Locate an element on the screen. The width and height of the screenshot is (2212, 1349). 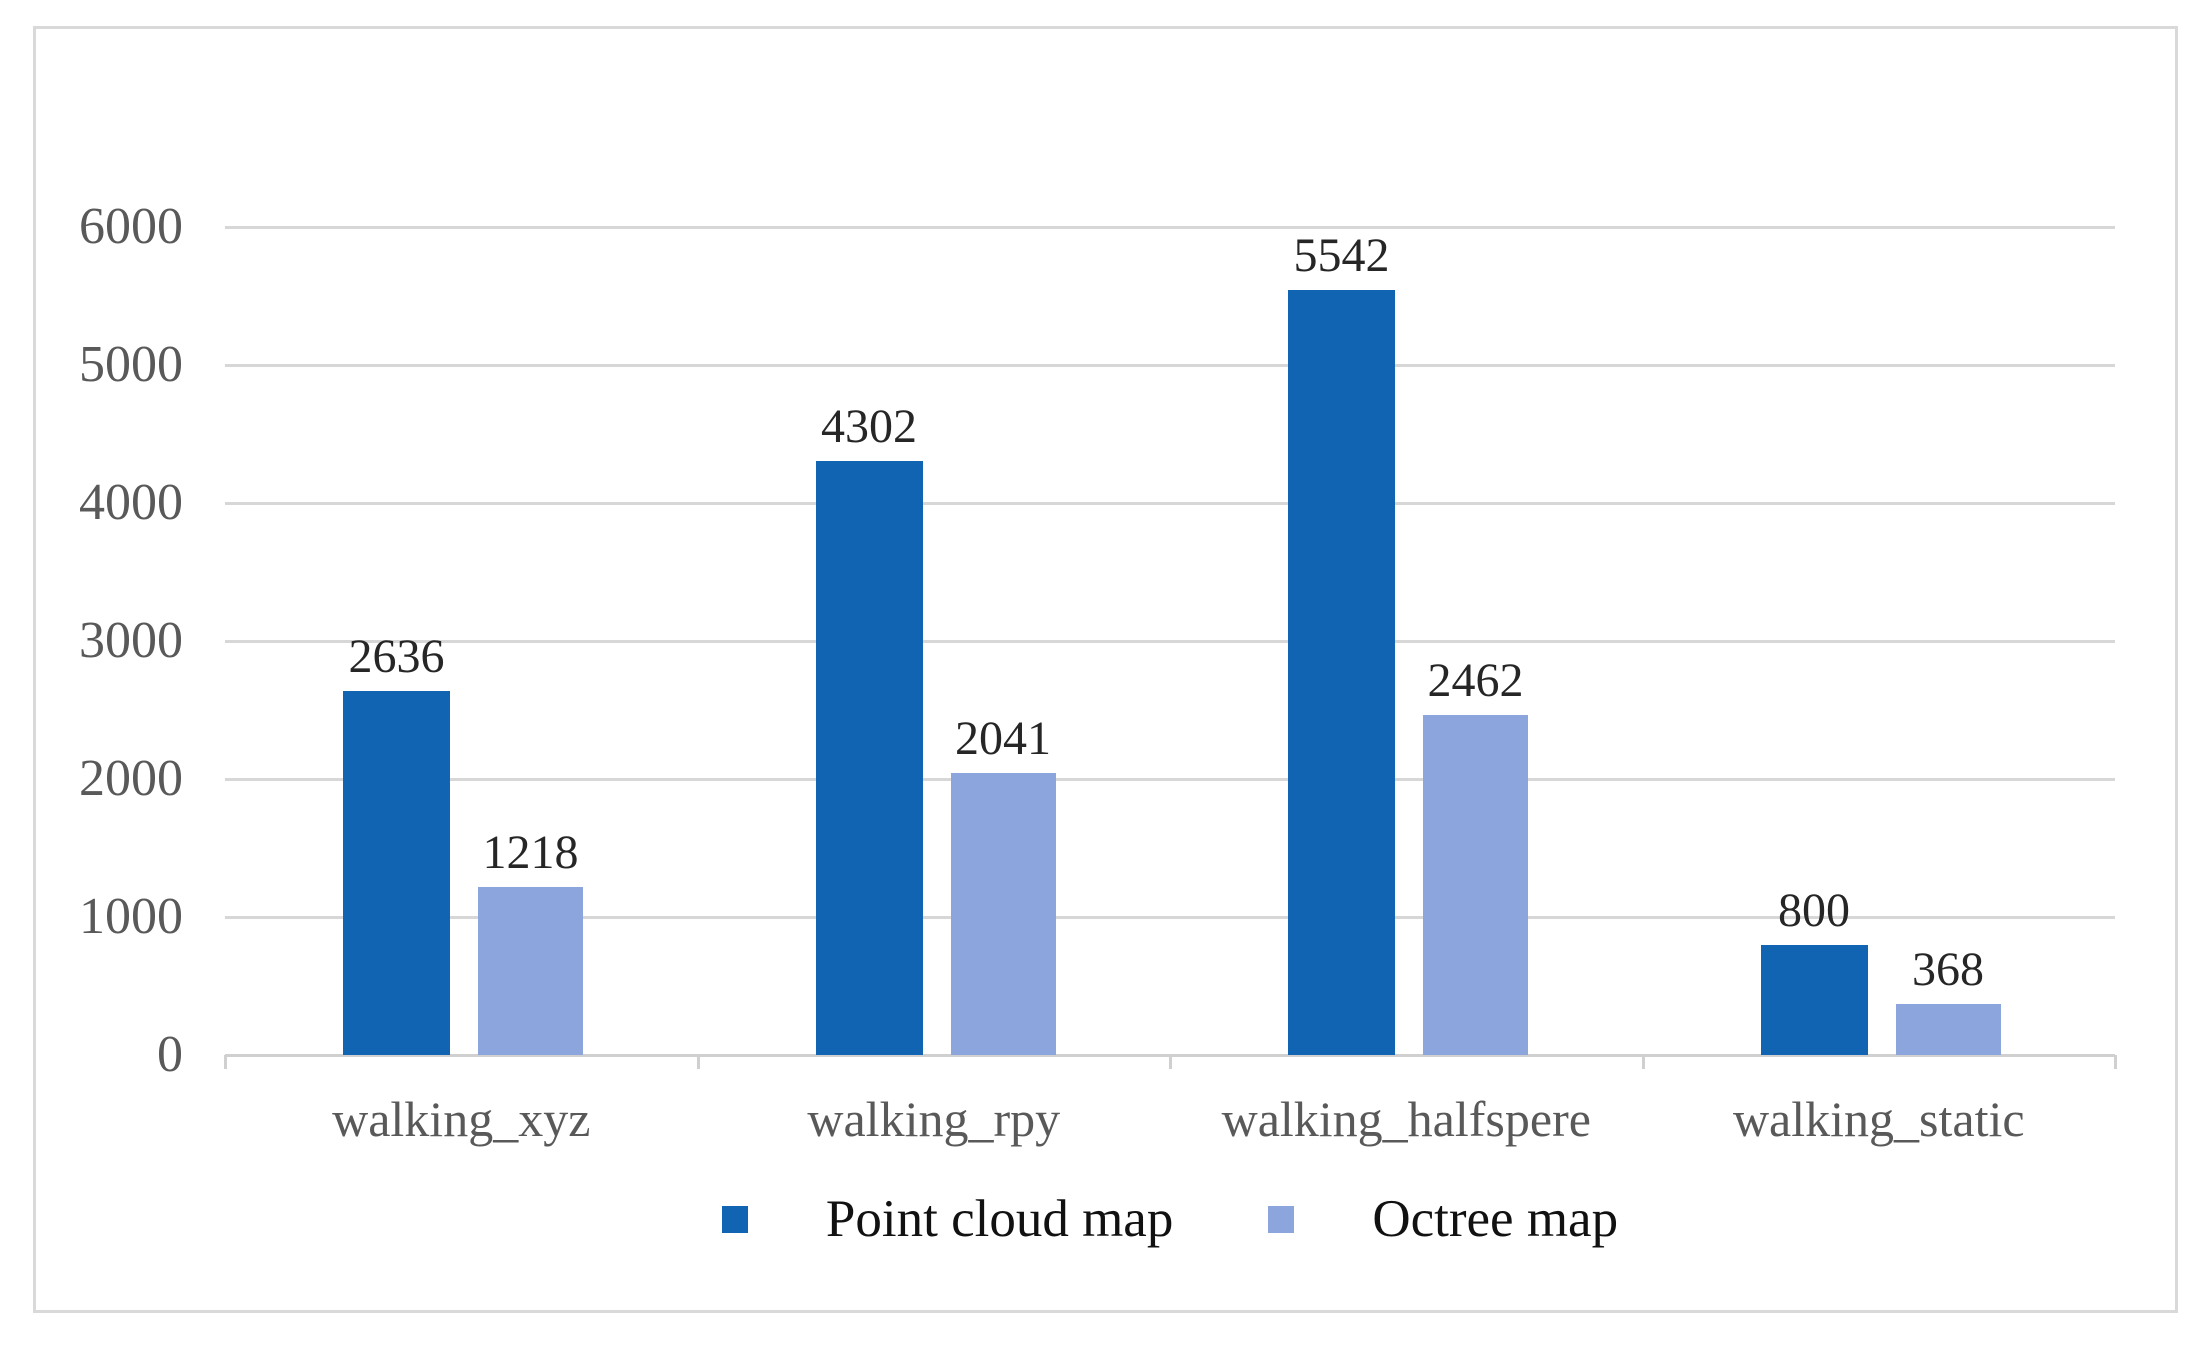
legend-item-octree-map: Octree map is located at coordinates (1443, 1219).